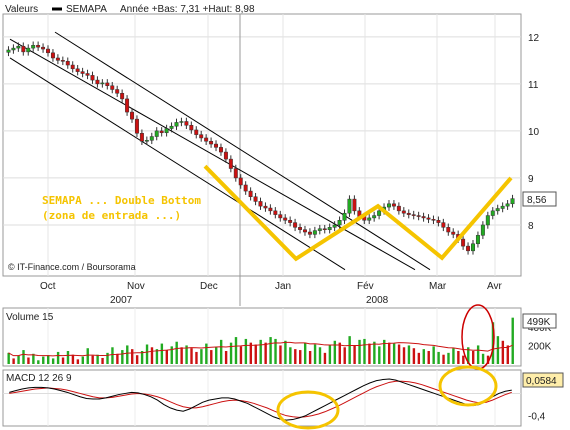  What do you see at coordinates (533, 85) in the screenshot?
I see `price-tick-label: 11` at bounding box center [533, 85].